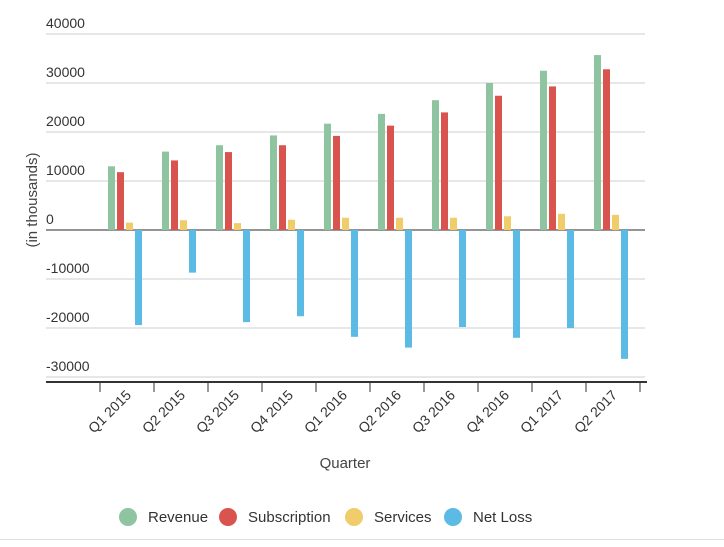  I want to click on legend-label: Services, so click(403, 517).